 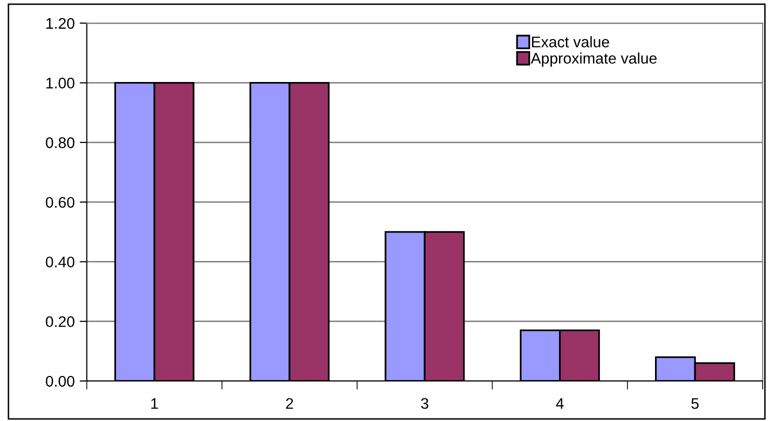 I want to click on x-tick-label: 5, so click(x=695, y=403).